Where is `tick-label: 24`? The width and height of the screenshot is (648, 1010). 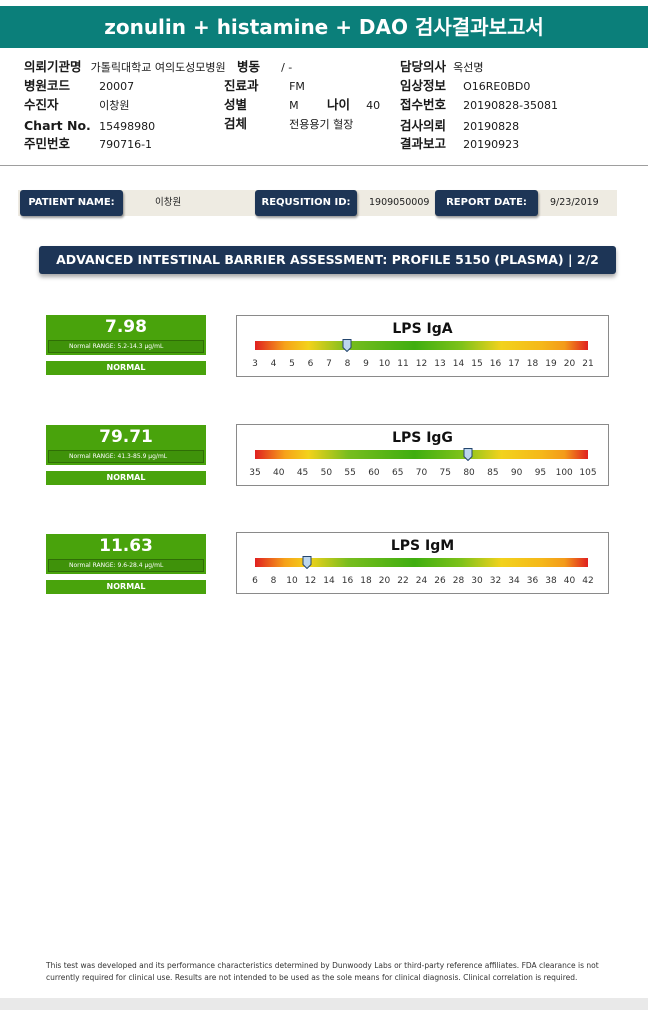
tick-label: 24 is located at coordinates (421, 581).